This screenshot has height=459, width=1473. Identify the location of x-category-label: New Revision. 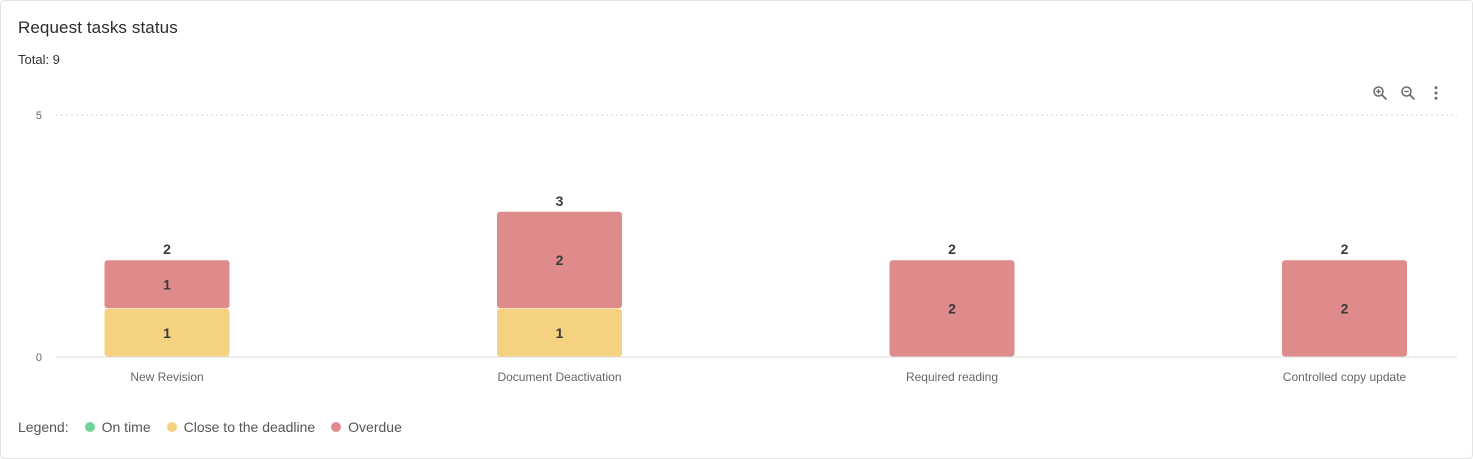
(166, 377).